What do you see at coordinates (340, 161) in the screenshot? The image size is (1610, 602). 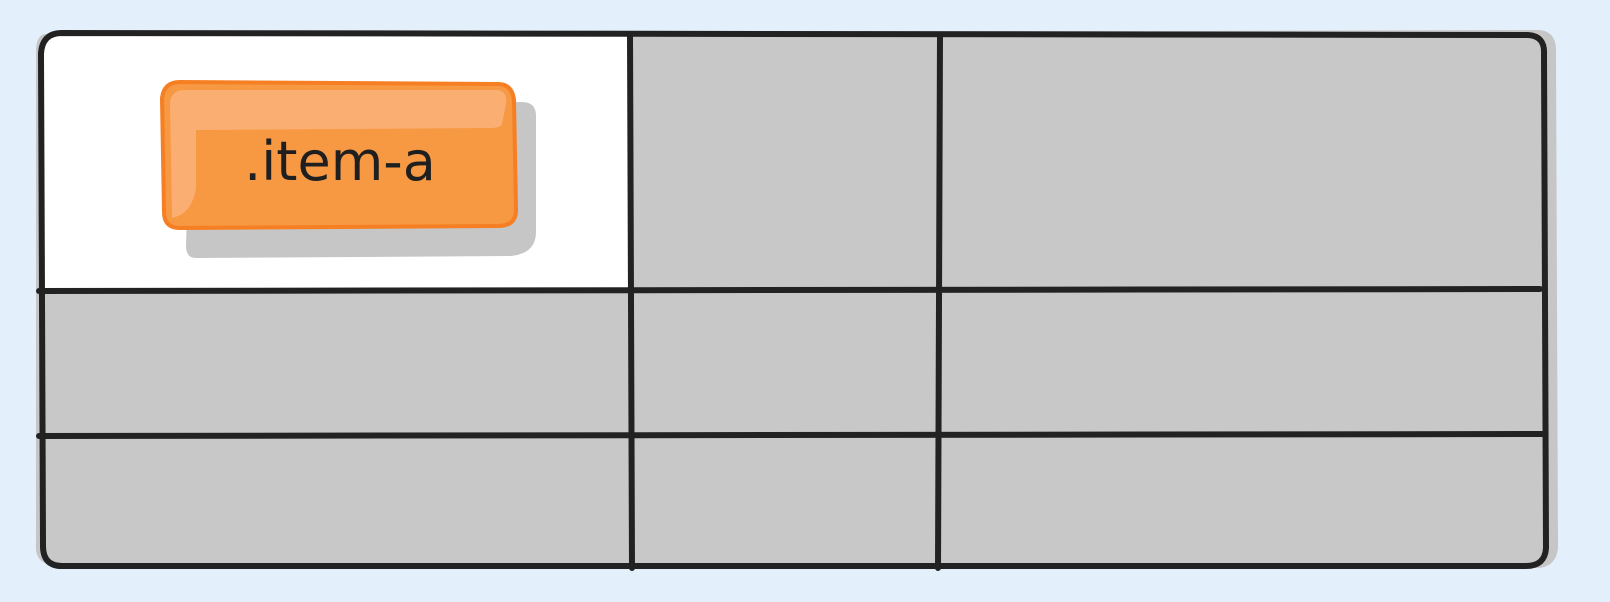 I see `item-a-label: .item-a` at bounding box center [340, 161].